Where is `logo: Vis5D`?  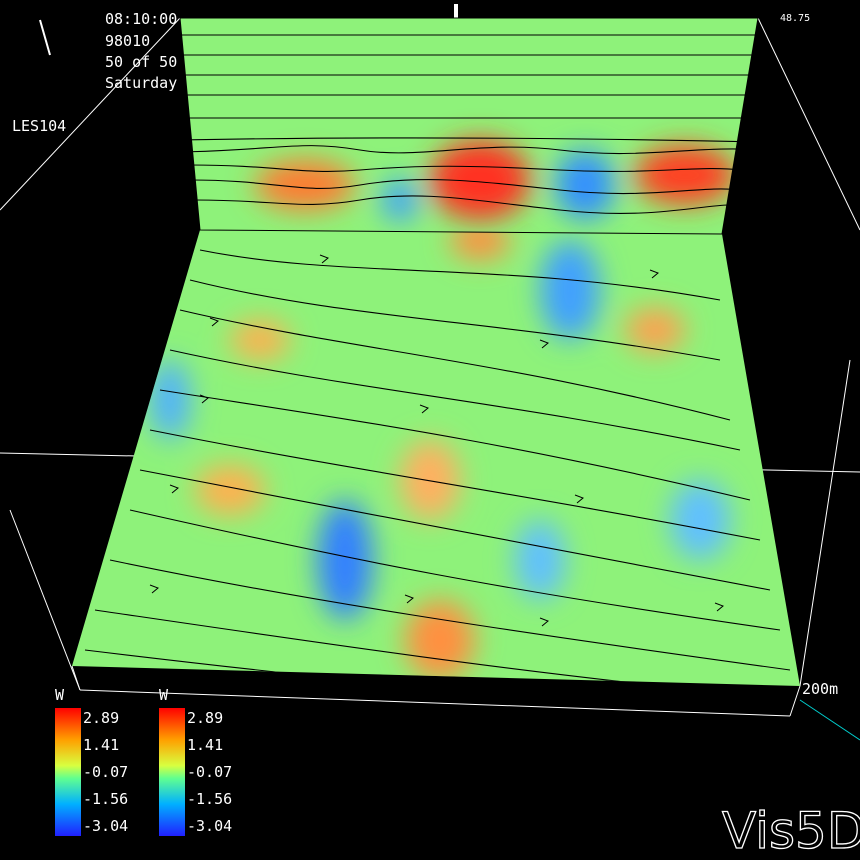 logo: Vis5D is located at coordinates (791, 831).